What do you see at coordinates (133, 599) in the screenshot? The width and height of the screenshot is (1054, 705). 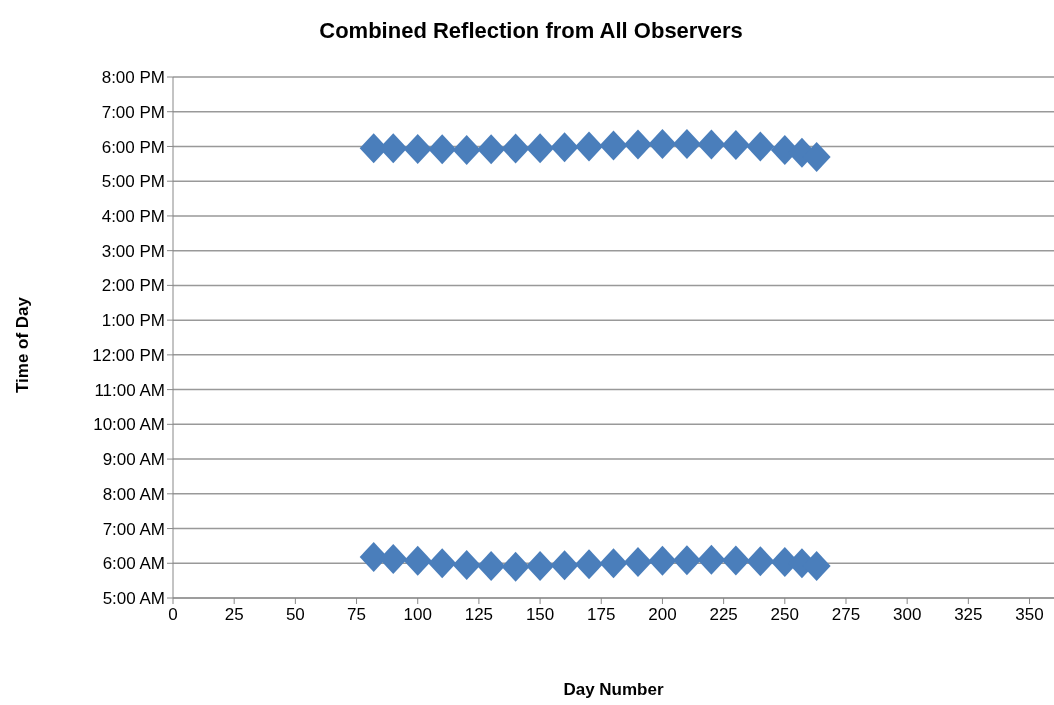 I see `y-tick-label: 5:00 AM` at bounding box center [133, 599].